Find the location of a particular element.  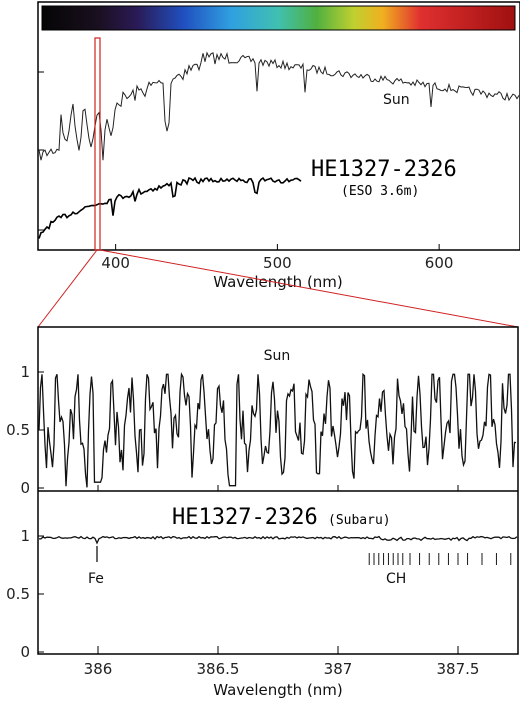

zoom-connector-right is located at coordinates (309, 288).